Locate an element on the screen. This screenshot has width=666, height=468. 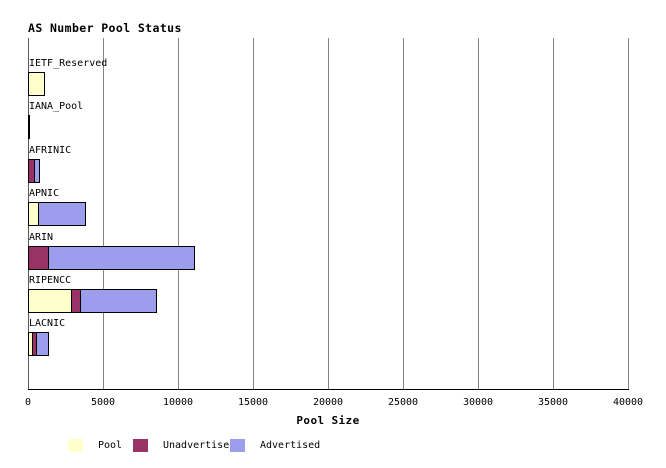
category-label-lacnic: LACNIC is located at coordinates (47, 324).